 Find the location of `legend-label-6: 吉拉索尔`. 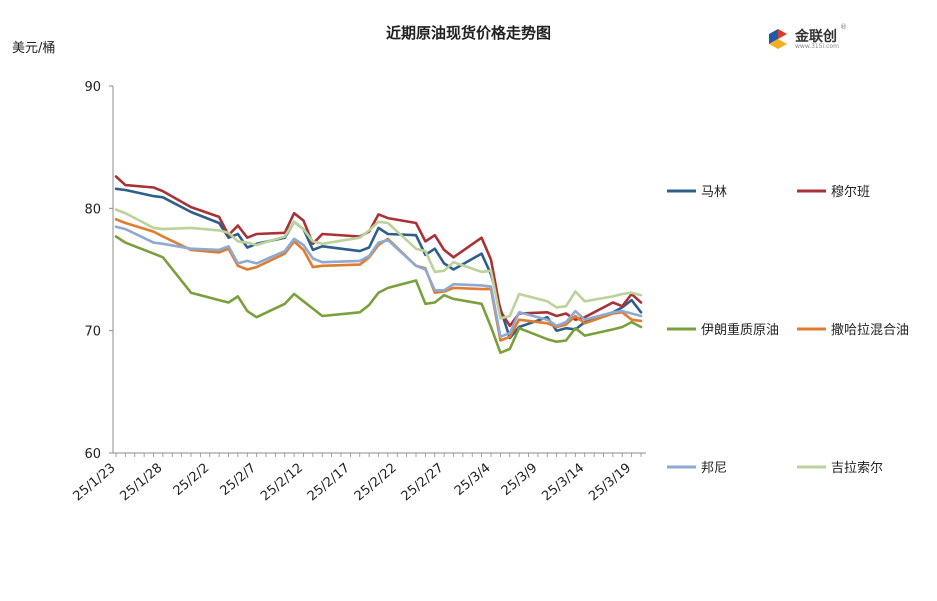

legend-label-6: 吉拉索尔 is located at coordinates (857, 468).